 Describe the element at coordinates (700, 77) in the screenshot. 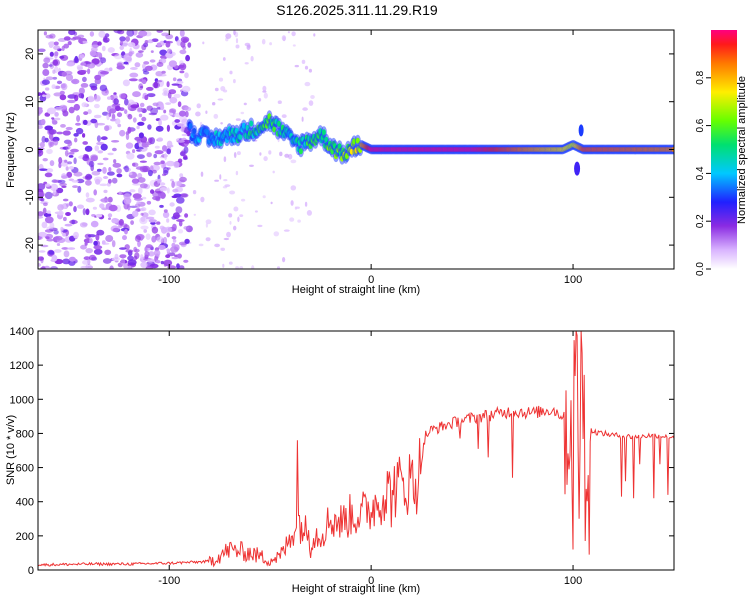

I see `colorbar-tick-label: 0.8` at that location.